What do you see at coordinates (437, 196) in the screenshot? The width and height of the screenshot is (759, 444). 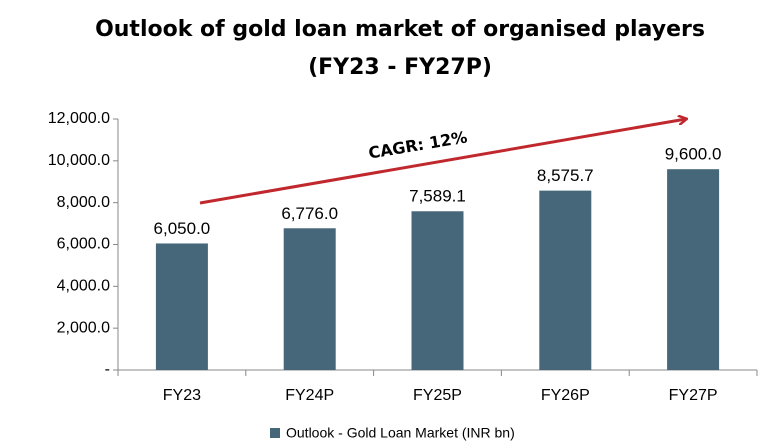 I see `value-label: 7,589.1` at bounding box center [437, 196].